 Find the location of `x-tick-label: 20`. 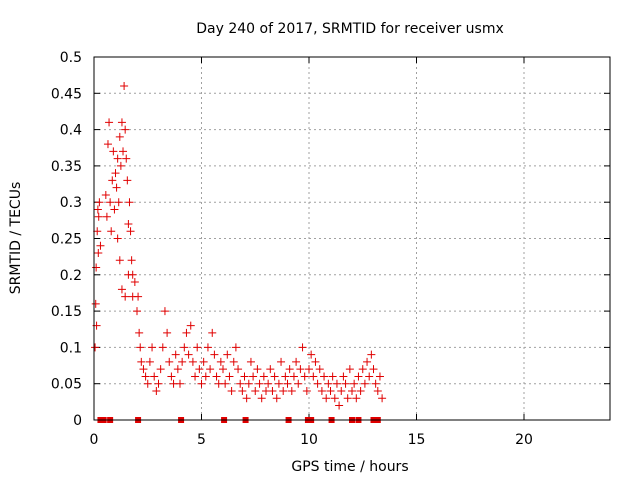

x-tick-label: 20 is located at coordinates (524, 440).